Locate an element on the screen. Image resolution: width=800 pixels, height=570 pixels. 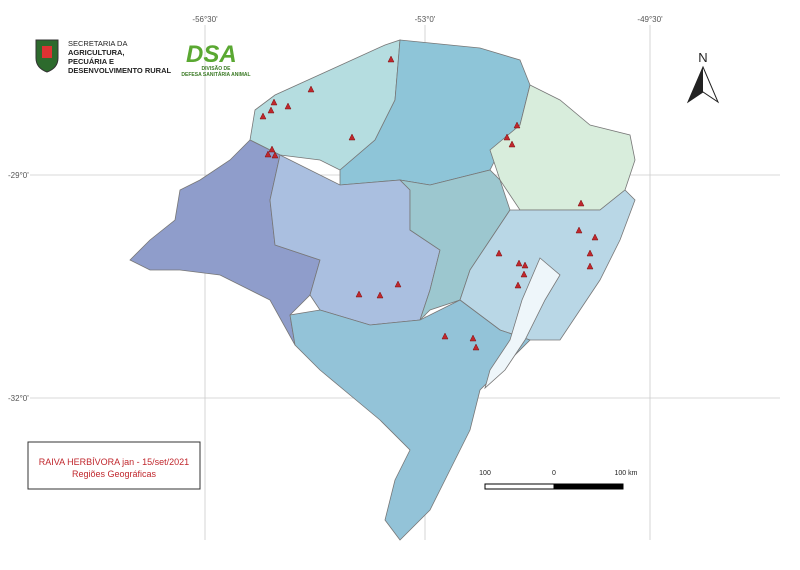
scale-label: 100 is located at coordinates (485, 473).